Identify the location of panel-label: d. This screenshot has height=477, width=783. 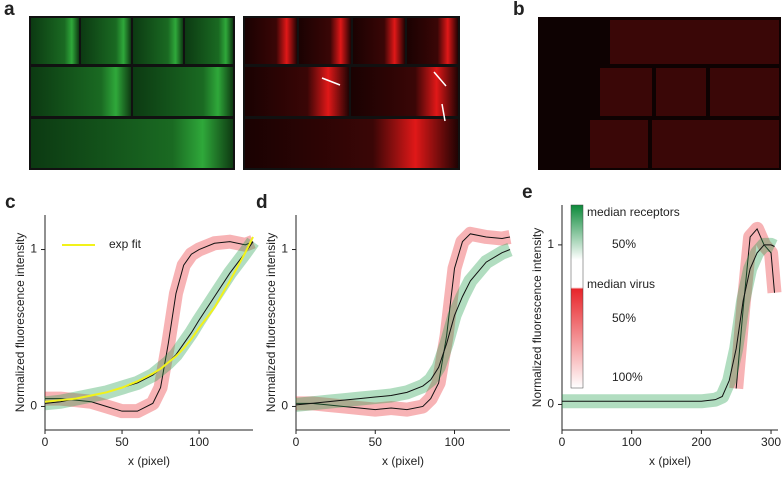
(262, 202).